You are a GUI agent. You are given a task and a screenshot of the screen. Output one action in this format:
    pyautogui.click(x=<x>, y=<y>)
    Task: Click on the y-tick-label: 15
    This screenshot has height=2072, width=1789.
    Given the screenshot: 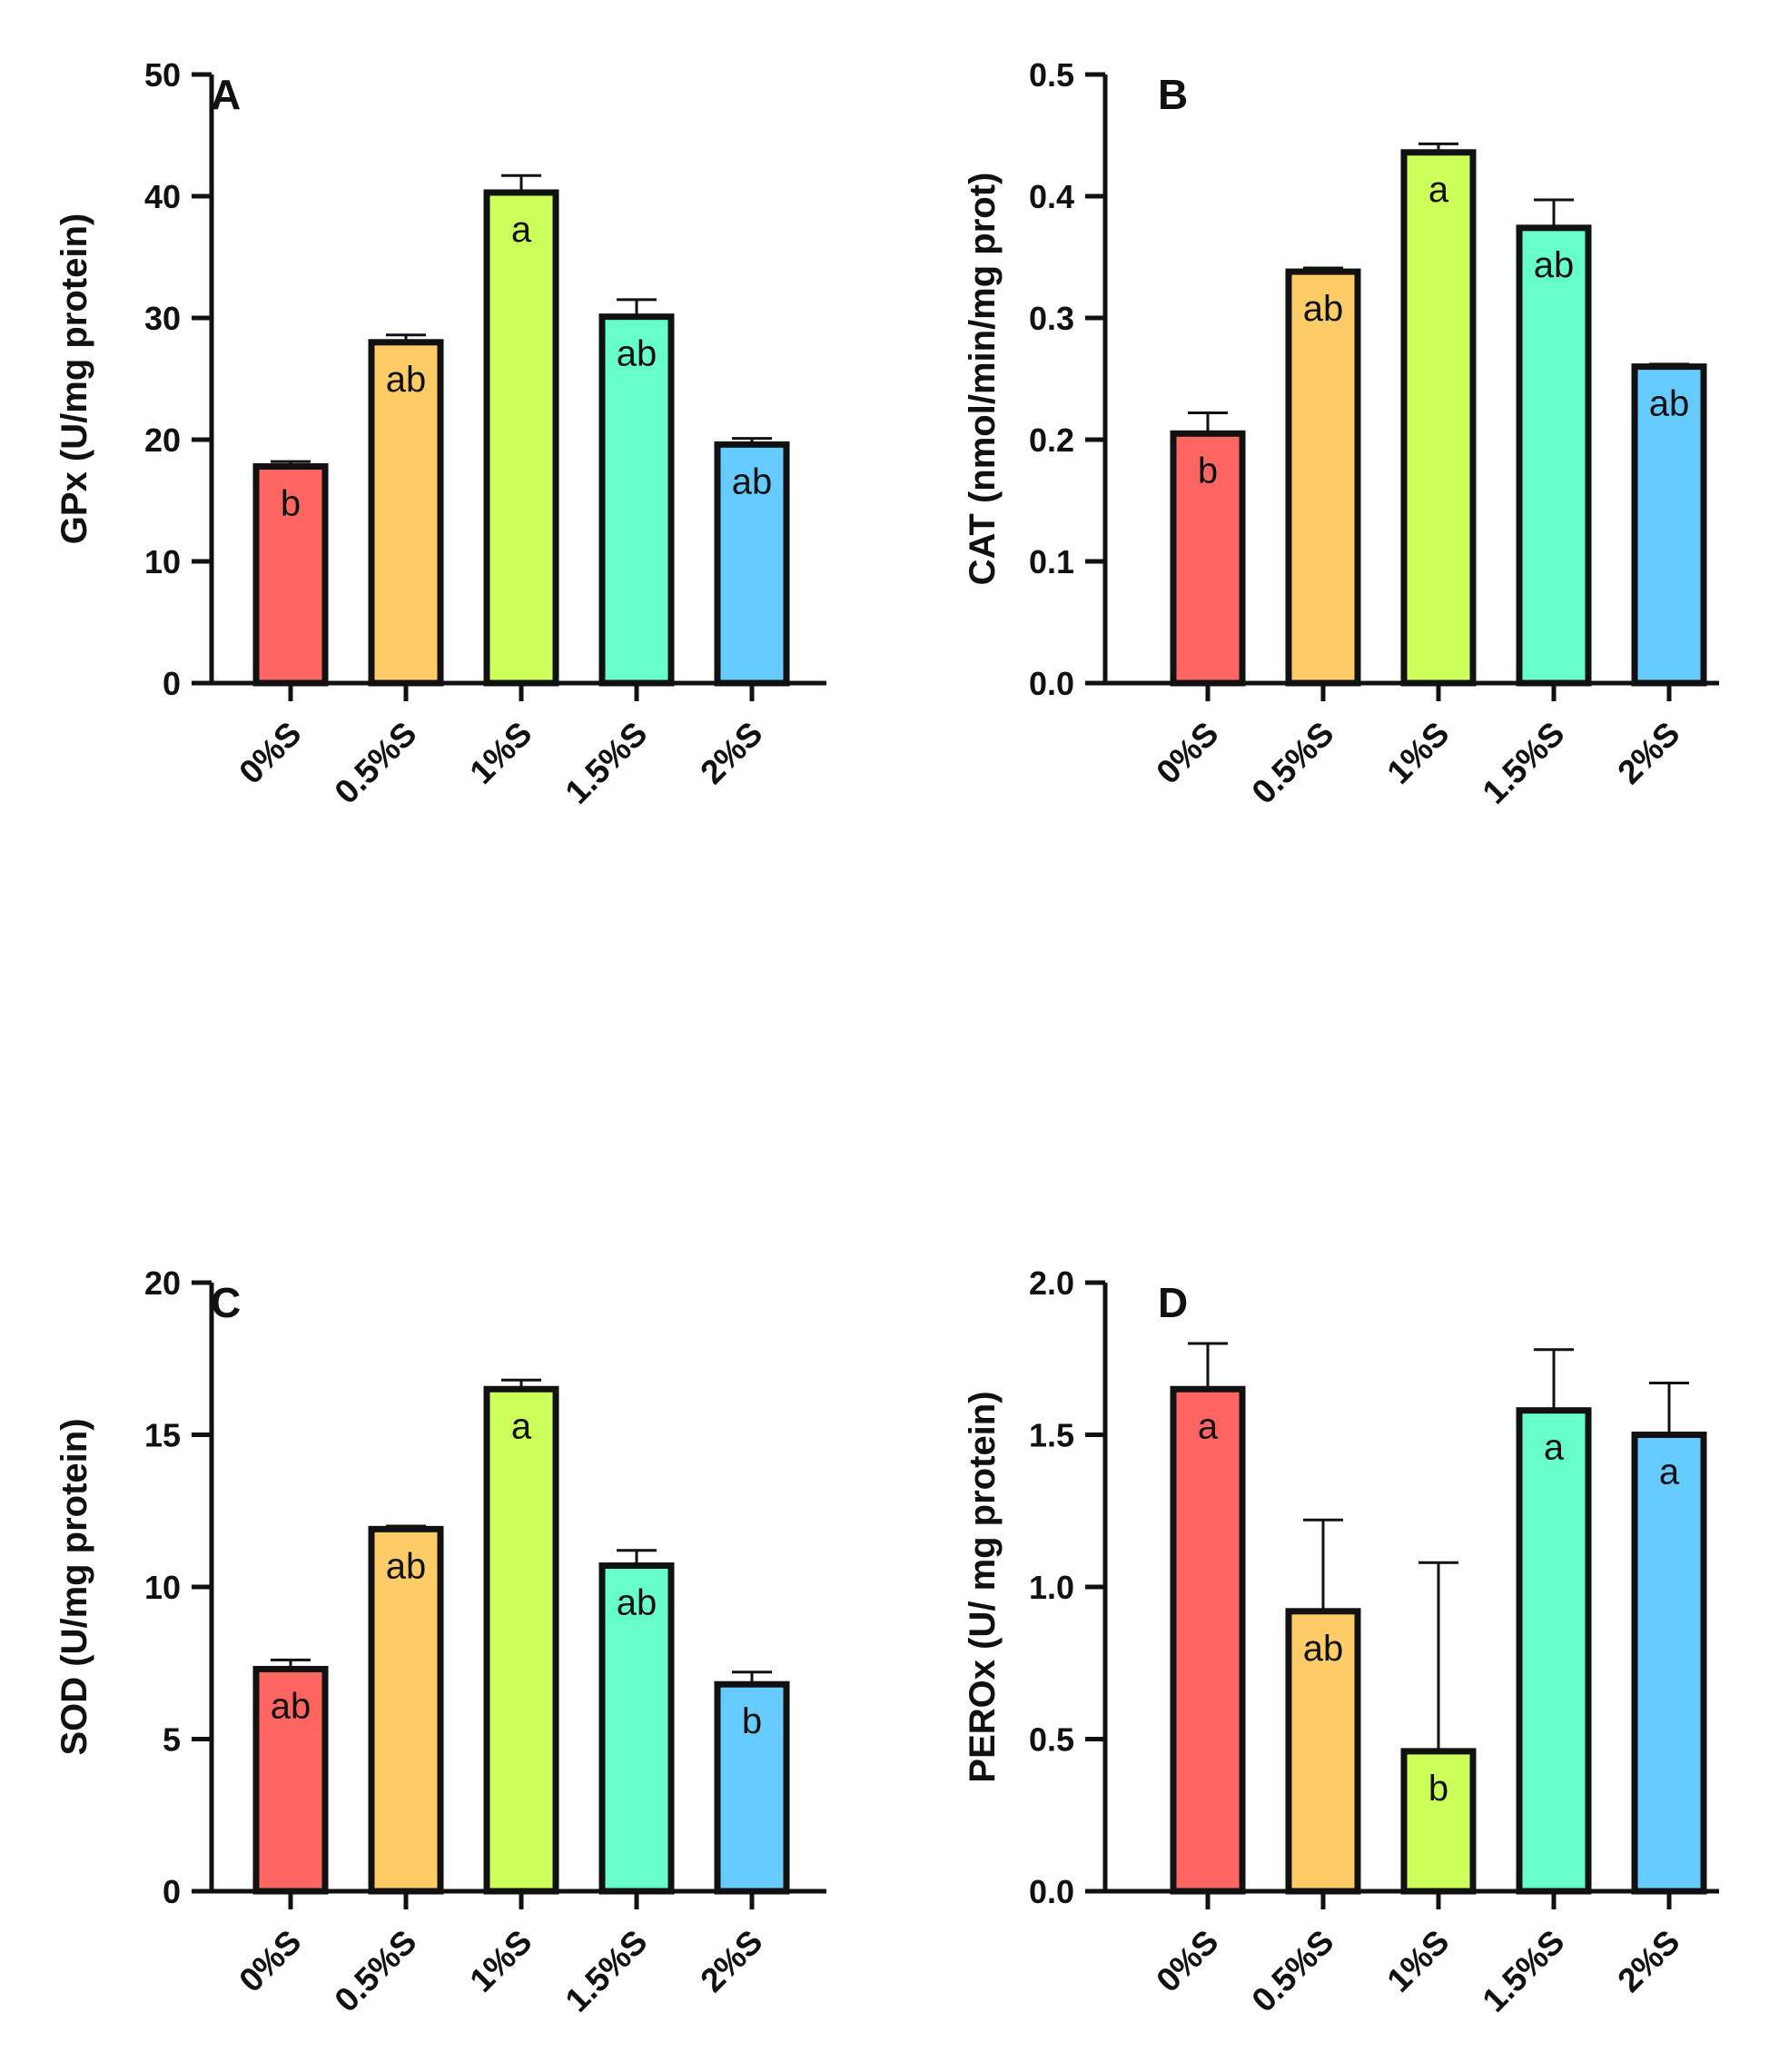 What is the action you would take?
    pyautogui.click(x=162, y=1436)
    